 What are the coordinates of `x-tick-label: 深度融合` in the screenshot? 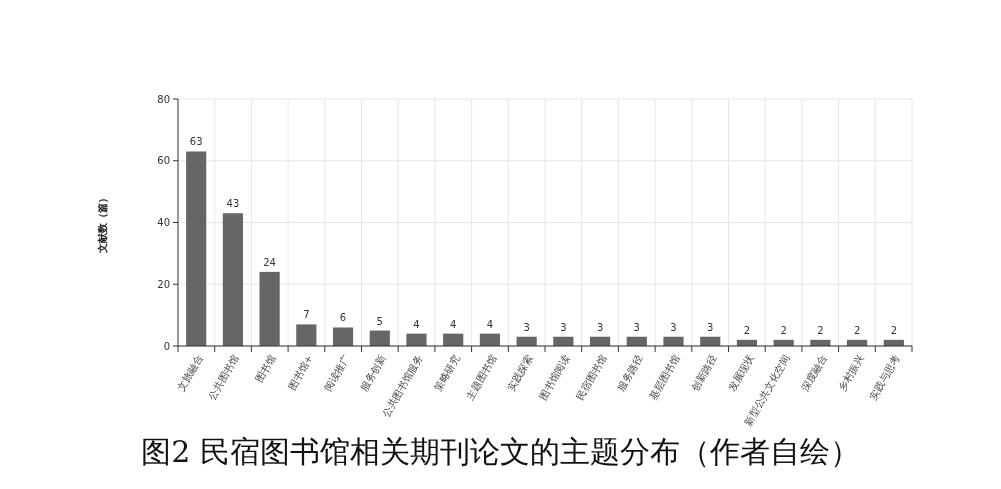 It's located at (814, 373).